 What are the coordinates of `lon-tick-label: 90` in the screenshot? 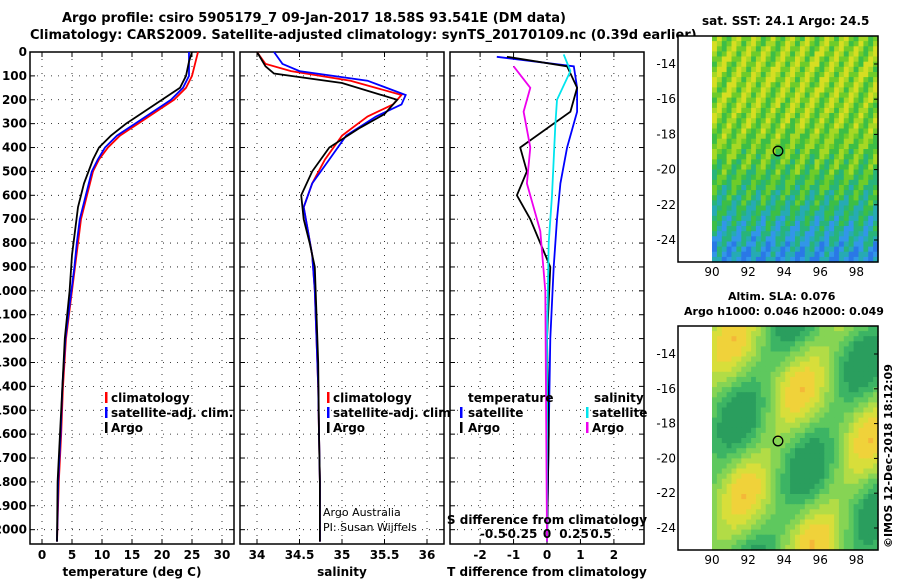 It's located at (711, 560).